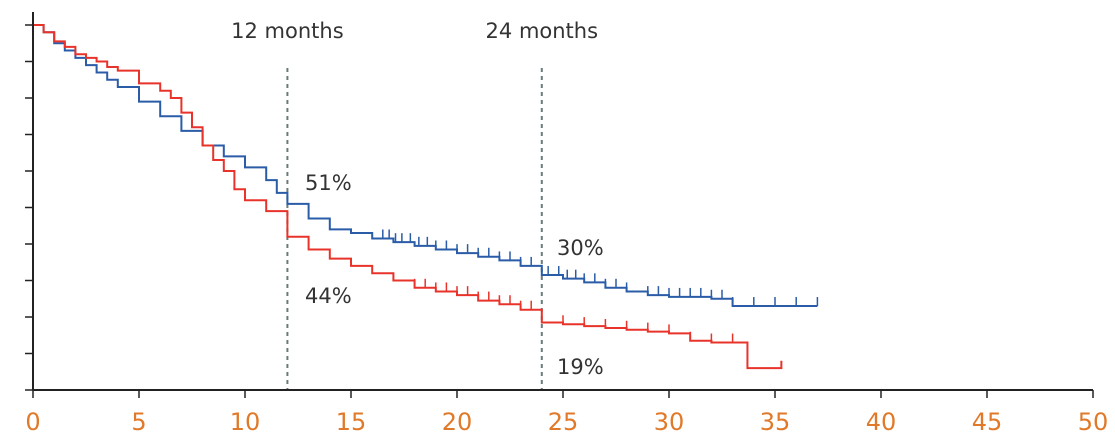  I want to click on x-tick-label: 5, so click(138, 422).